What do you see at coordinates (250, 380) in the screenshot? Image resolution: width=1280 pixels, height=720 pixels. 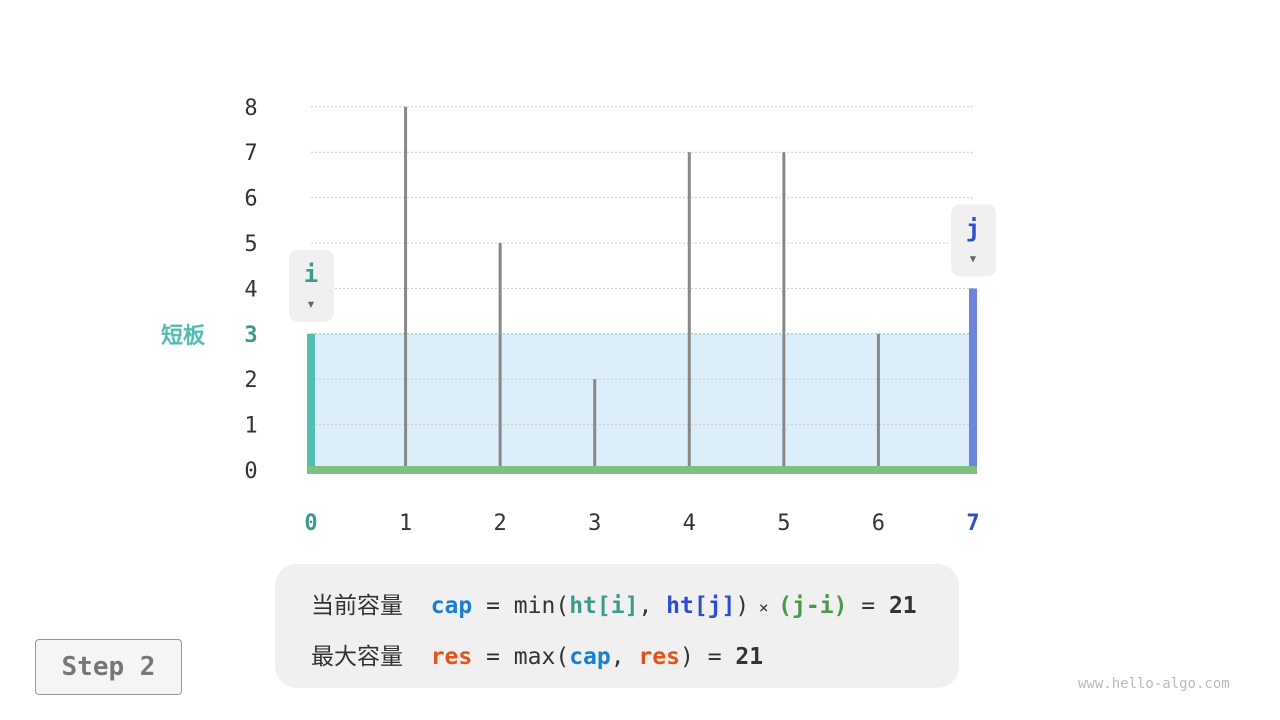 I see `y-tick-label: 2` at bounding box center [250, 380].